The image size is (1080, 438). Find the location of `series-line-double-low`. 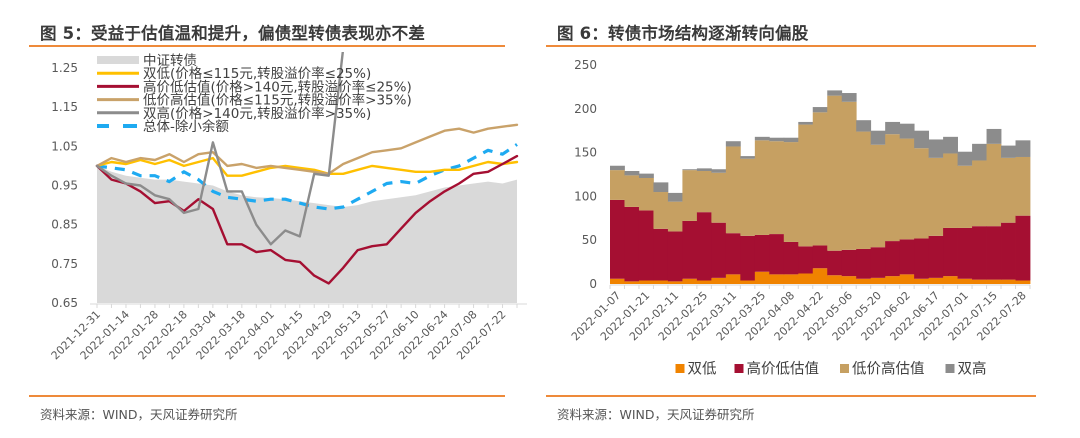

series-line-double-low is located at coordinates (307, 166).